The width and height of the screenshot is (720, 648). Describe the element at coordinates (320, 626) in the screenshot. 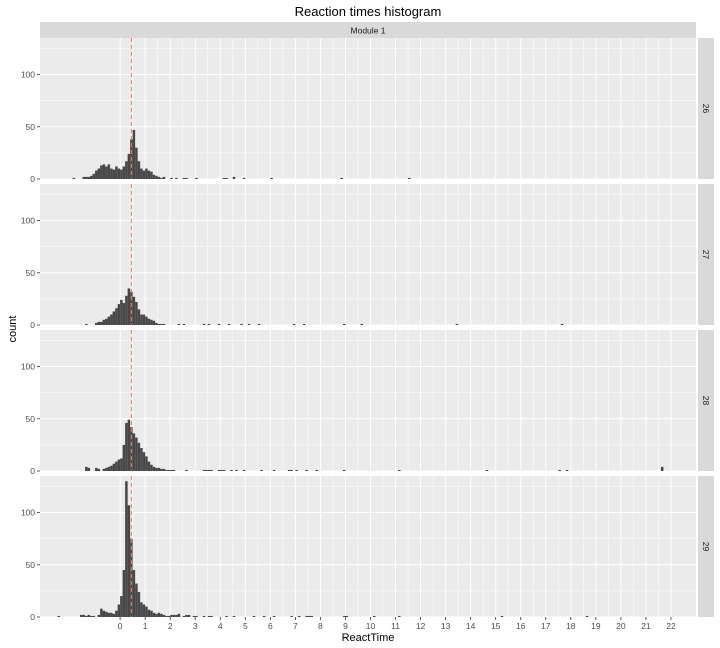

I see `x-tick-label: 8` at that location.